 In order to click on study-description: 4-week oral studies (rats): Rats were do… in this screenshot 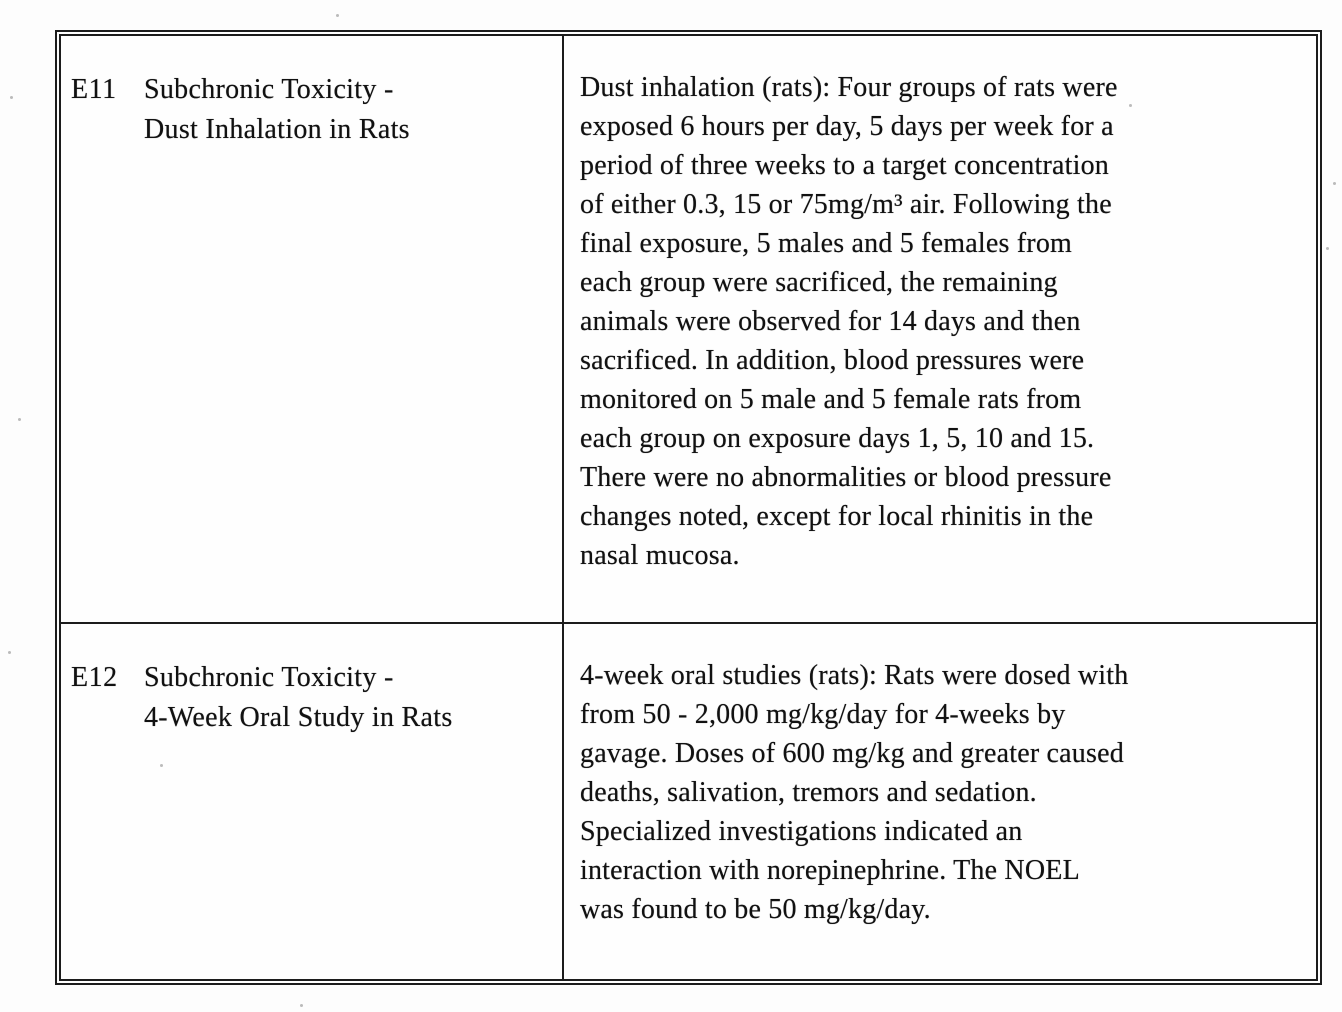, I will do `click(854, 792)`.